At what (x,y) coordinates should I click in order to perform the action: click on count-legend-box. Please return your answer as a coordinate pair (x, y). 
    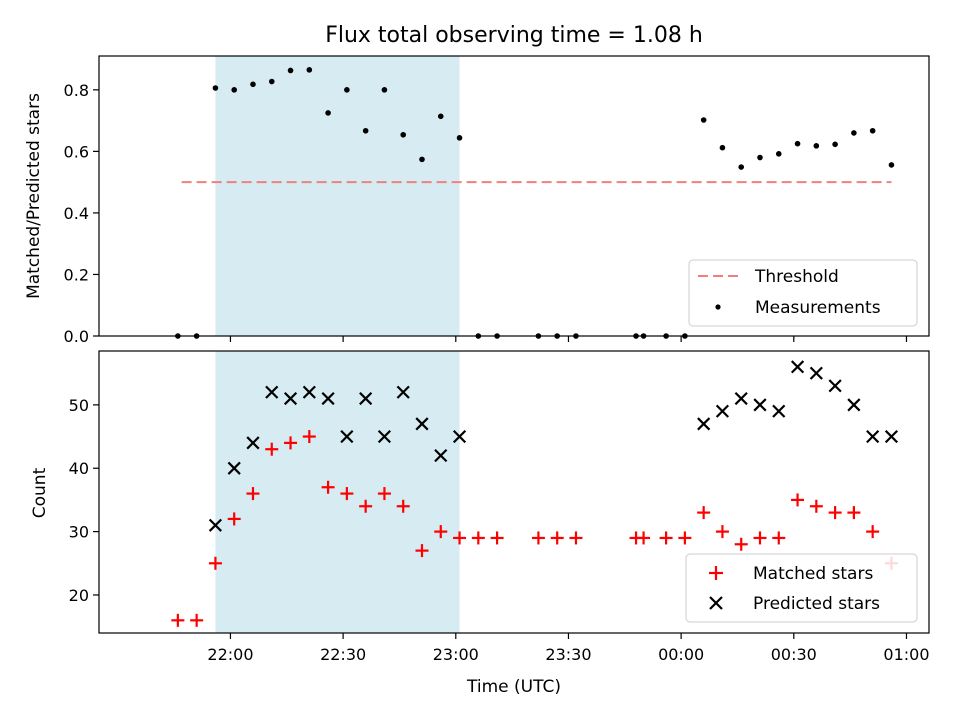
    Looking at the image, I should click on (801, 588).